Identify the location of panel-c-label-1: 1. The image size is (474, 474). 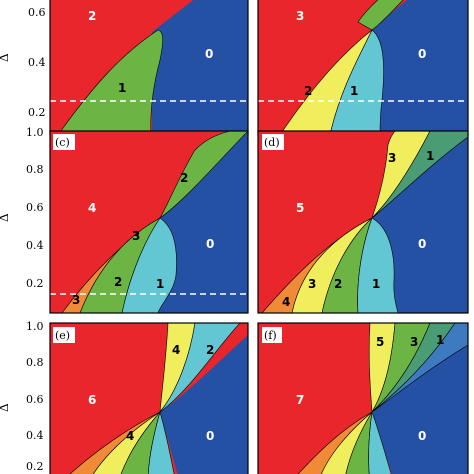
(160, 284).